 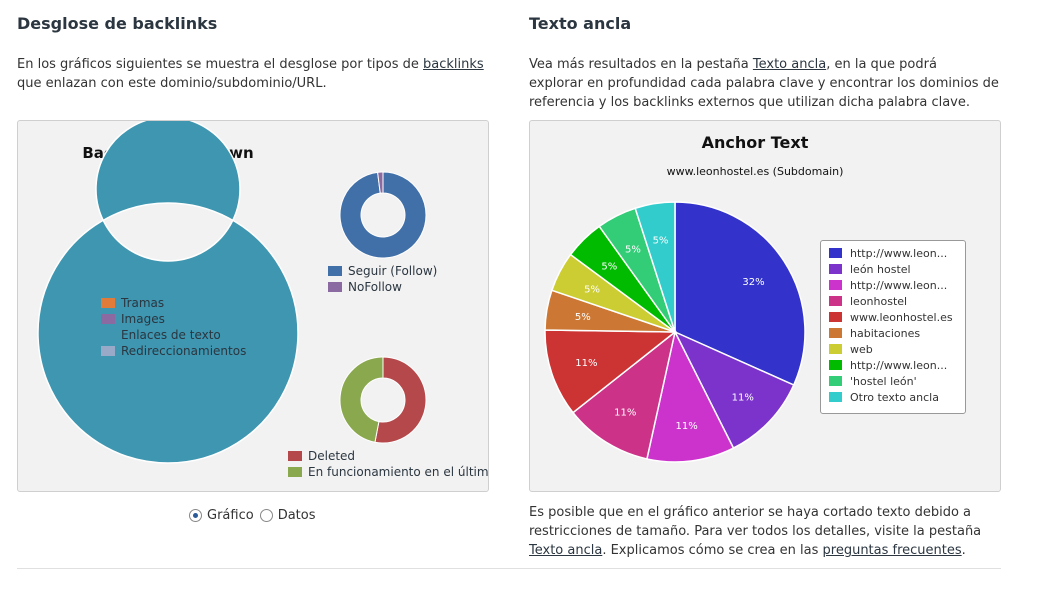 What do you see at coordinates (375, 287) in the screenshot?
I see `legend-label: NoFollow` at bounding box center [375, 287].